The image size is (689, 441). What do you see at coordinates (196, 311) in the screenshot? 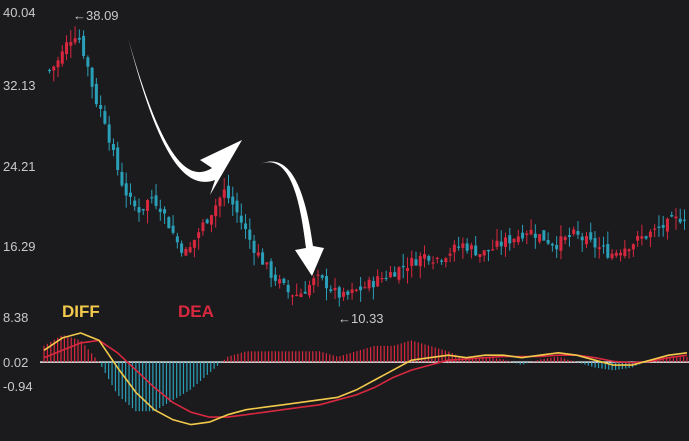
I see `legend-dea: DEA` at bounding box center [196, 311].